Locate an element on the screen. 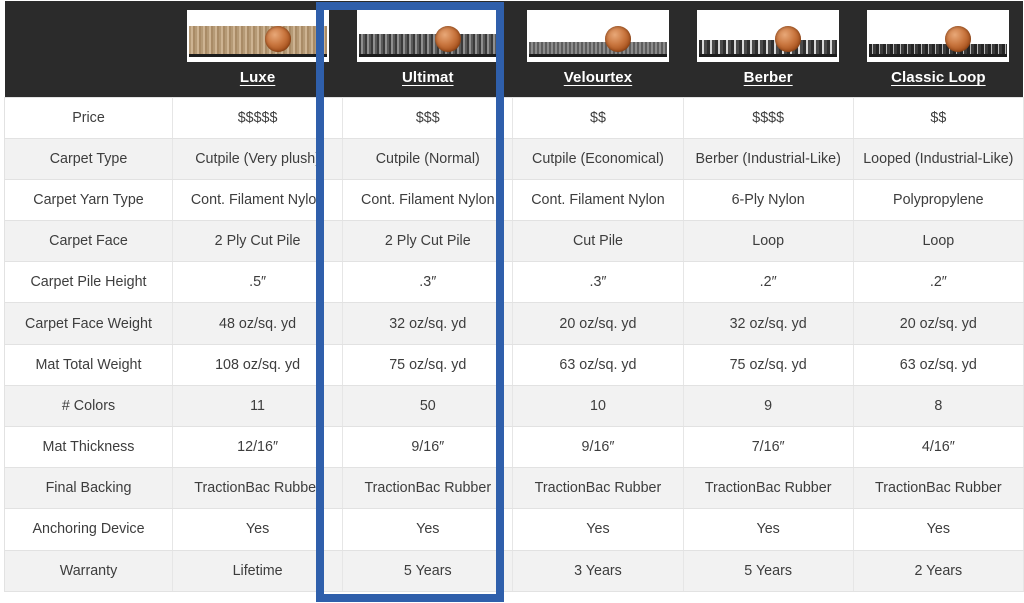 This screenshot has width=1024, height=603. cell-number-of-colors-ultimat: 50 is located at coordinates (428, 406).